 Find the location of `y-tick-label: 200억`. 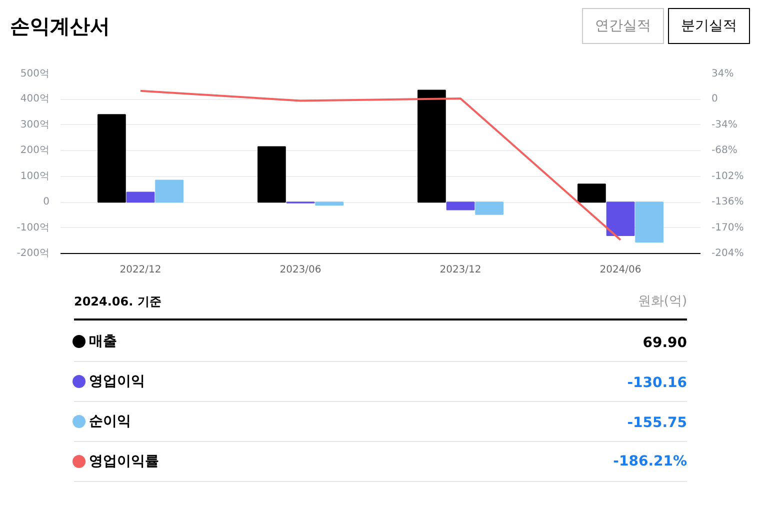

y-tick-label: 200억 is located at coordinates (35, 150).